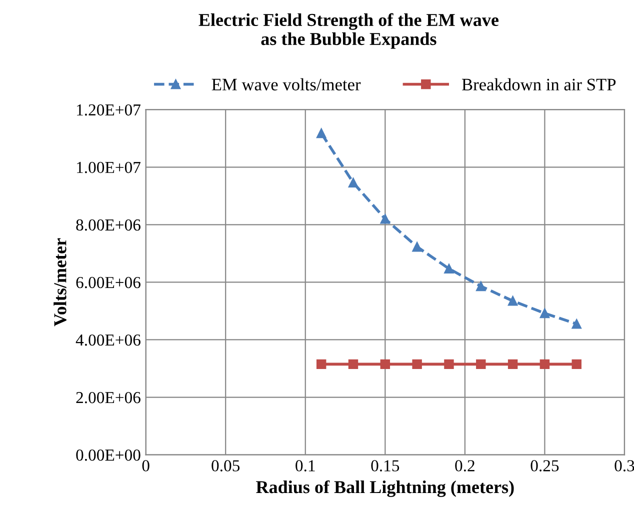 The width and height of the screenshot is (634, 527). I want to click on y-tick-label: 4.00E+06, so click(108, 340).